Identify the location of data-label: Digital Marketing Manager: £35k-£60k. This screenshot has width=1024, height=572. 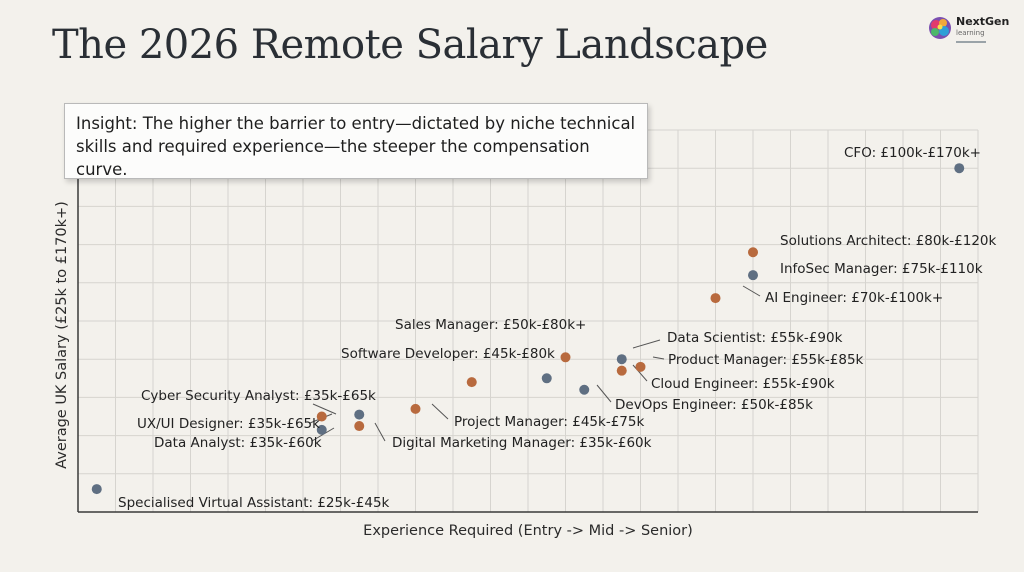
(522, 443).